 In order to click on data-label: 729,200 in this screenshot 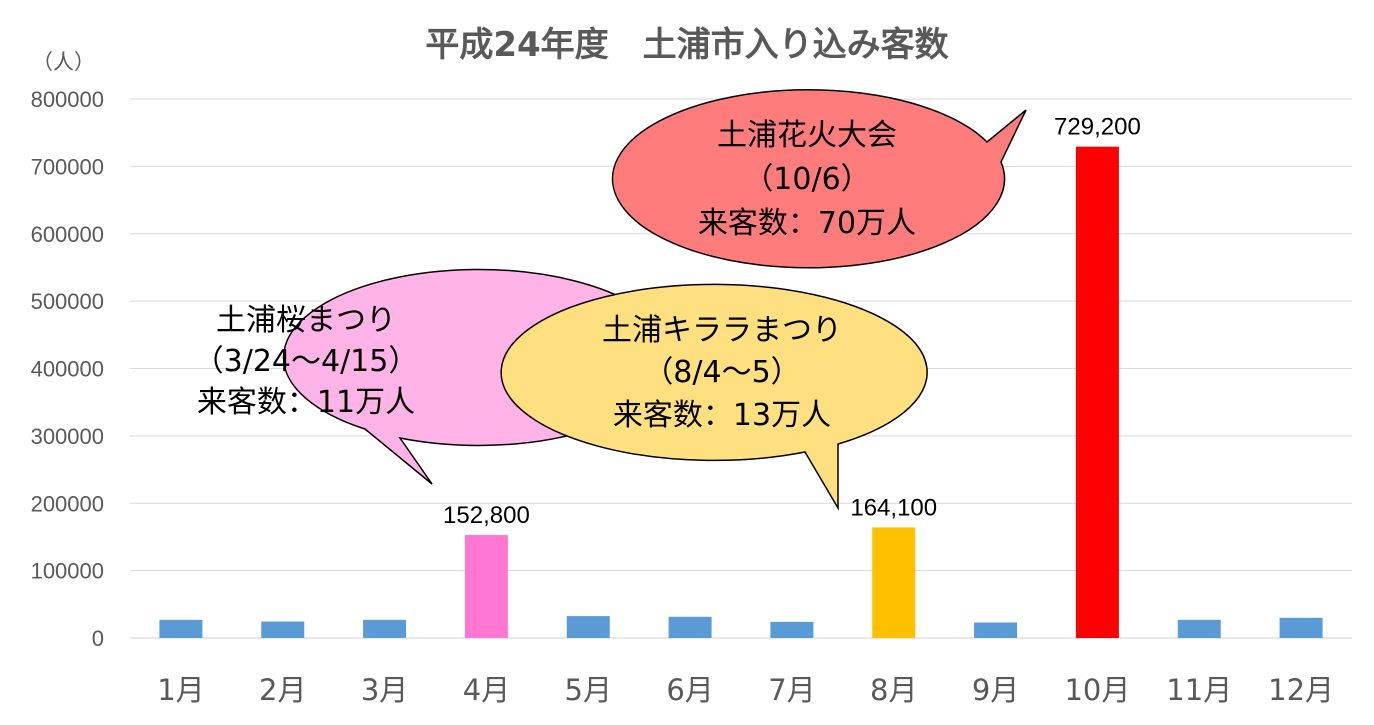, I will do `click(1097, 127)`.